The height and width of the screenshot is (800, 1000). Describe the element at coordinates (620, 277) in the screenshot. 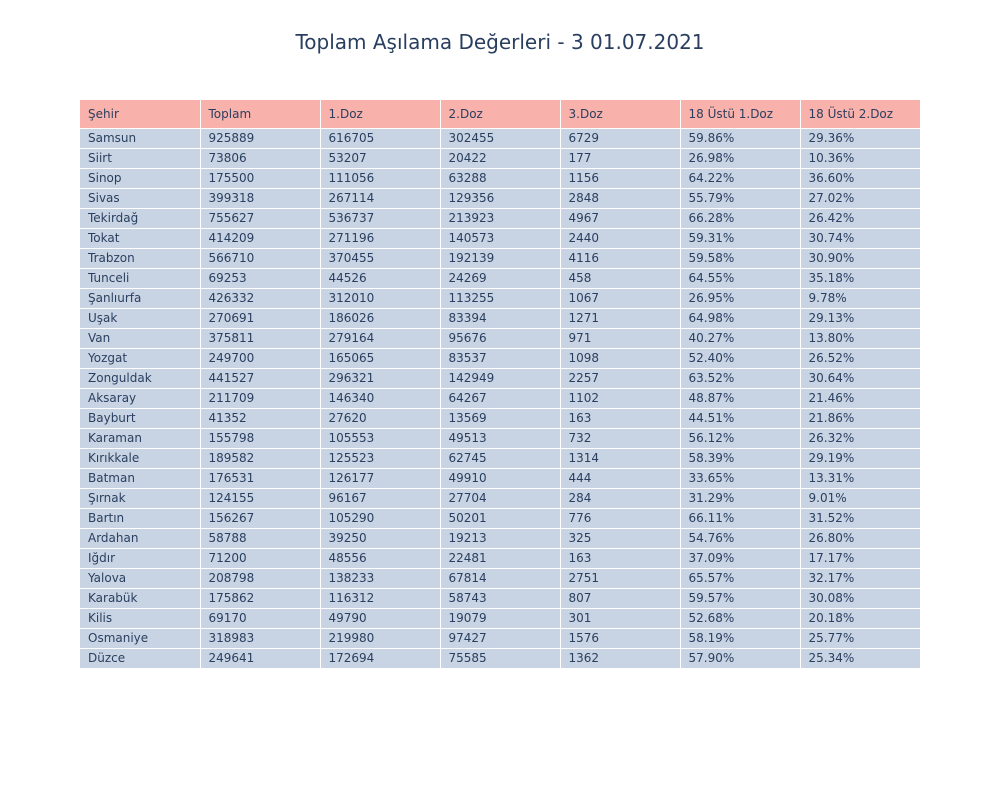

I see `table-cell: 458` at that location.